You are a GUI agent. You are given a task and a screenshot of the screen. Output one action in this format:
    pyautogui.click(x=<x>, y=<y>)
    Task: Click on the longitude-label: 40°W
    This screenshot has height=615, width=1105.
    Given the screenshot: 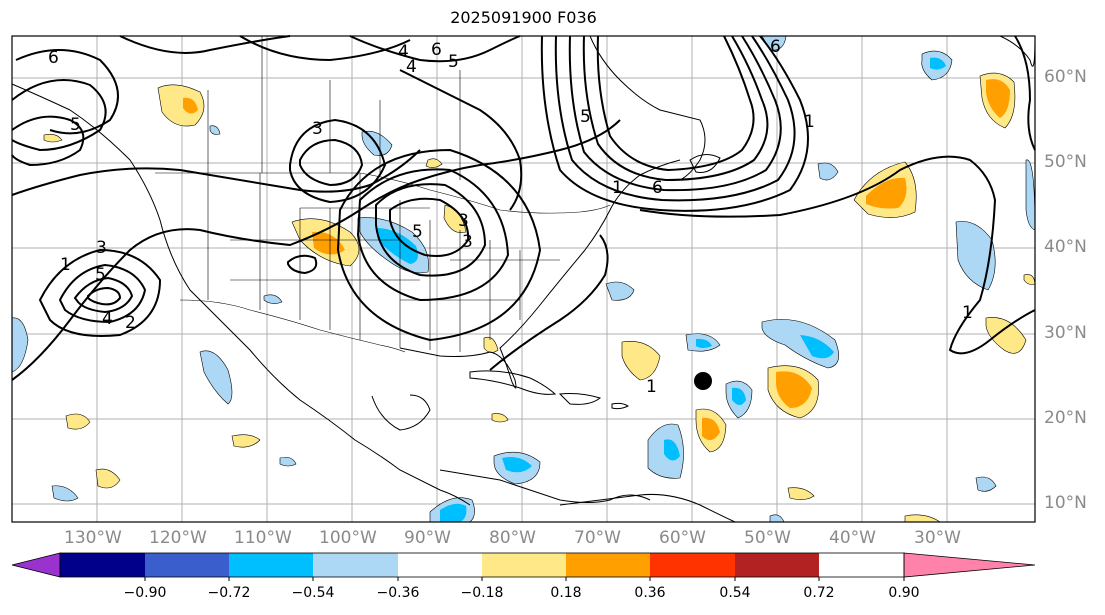 What is the action you would take?
    pyautogui.click(x=852, y=538)
    